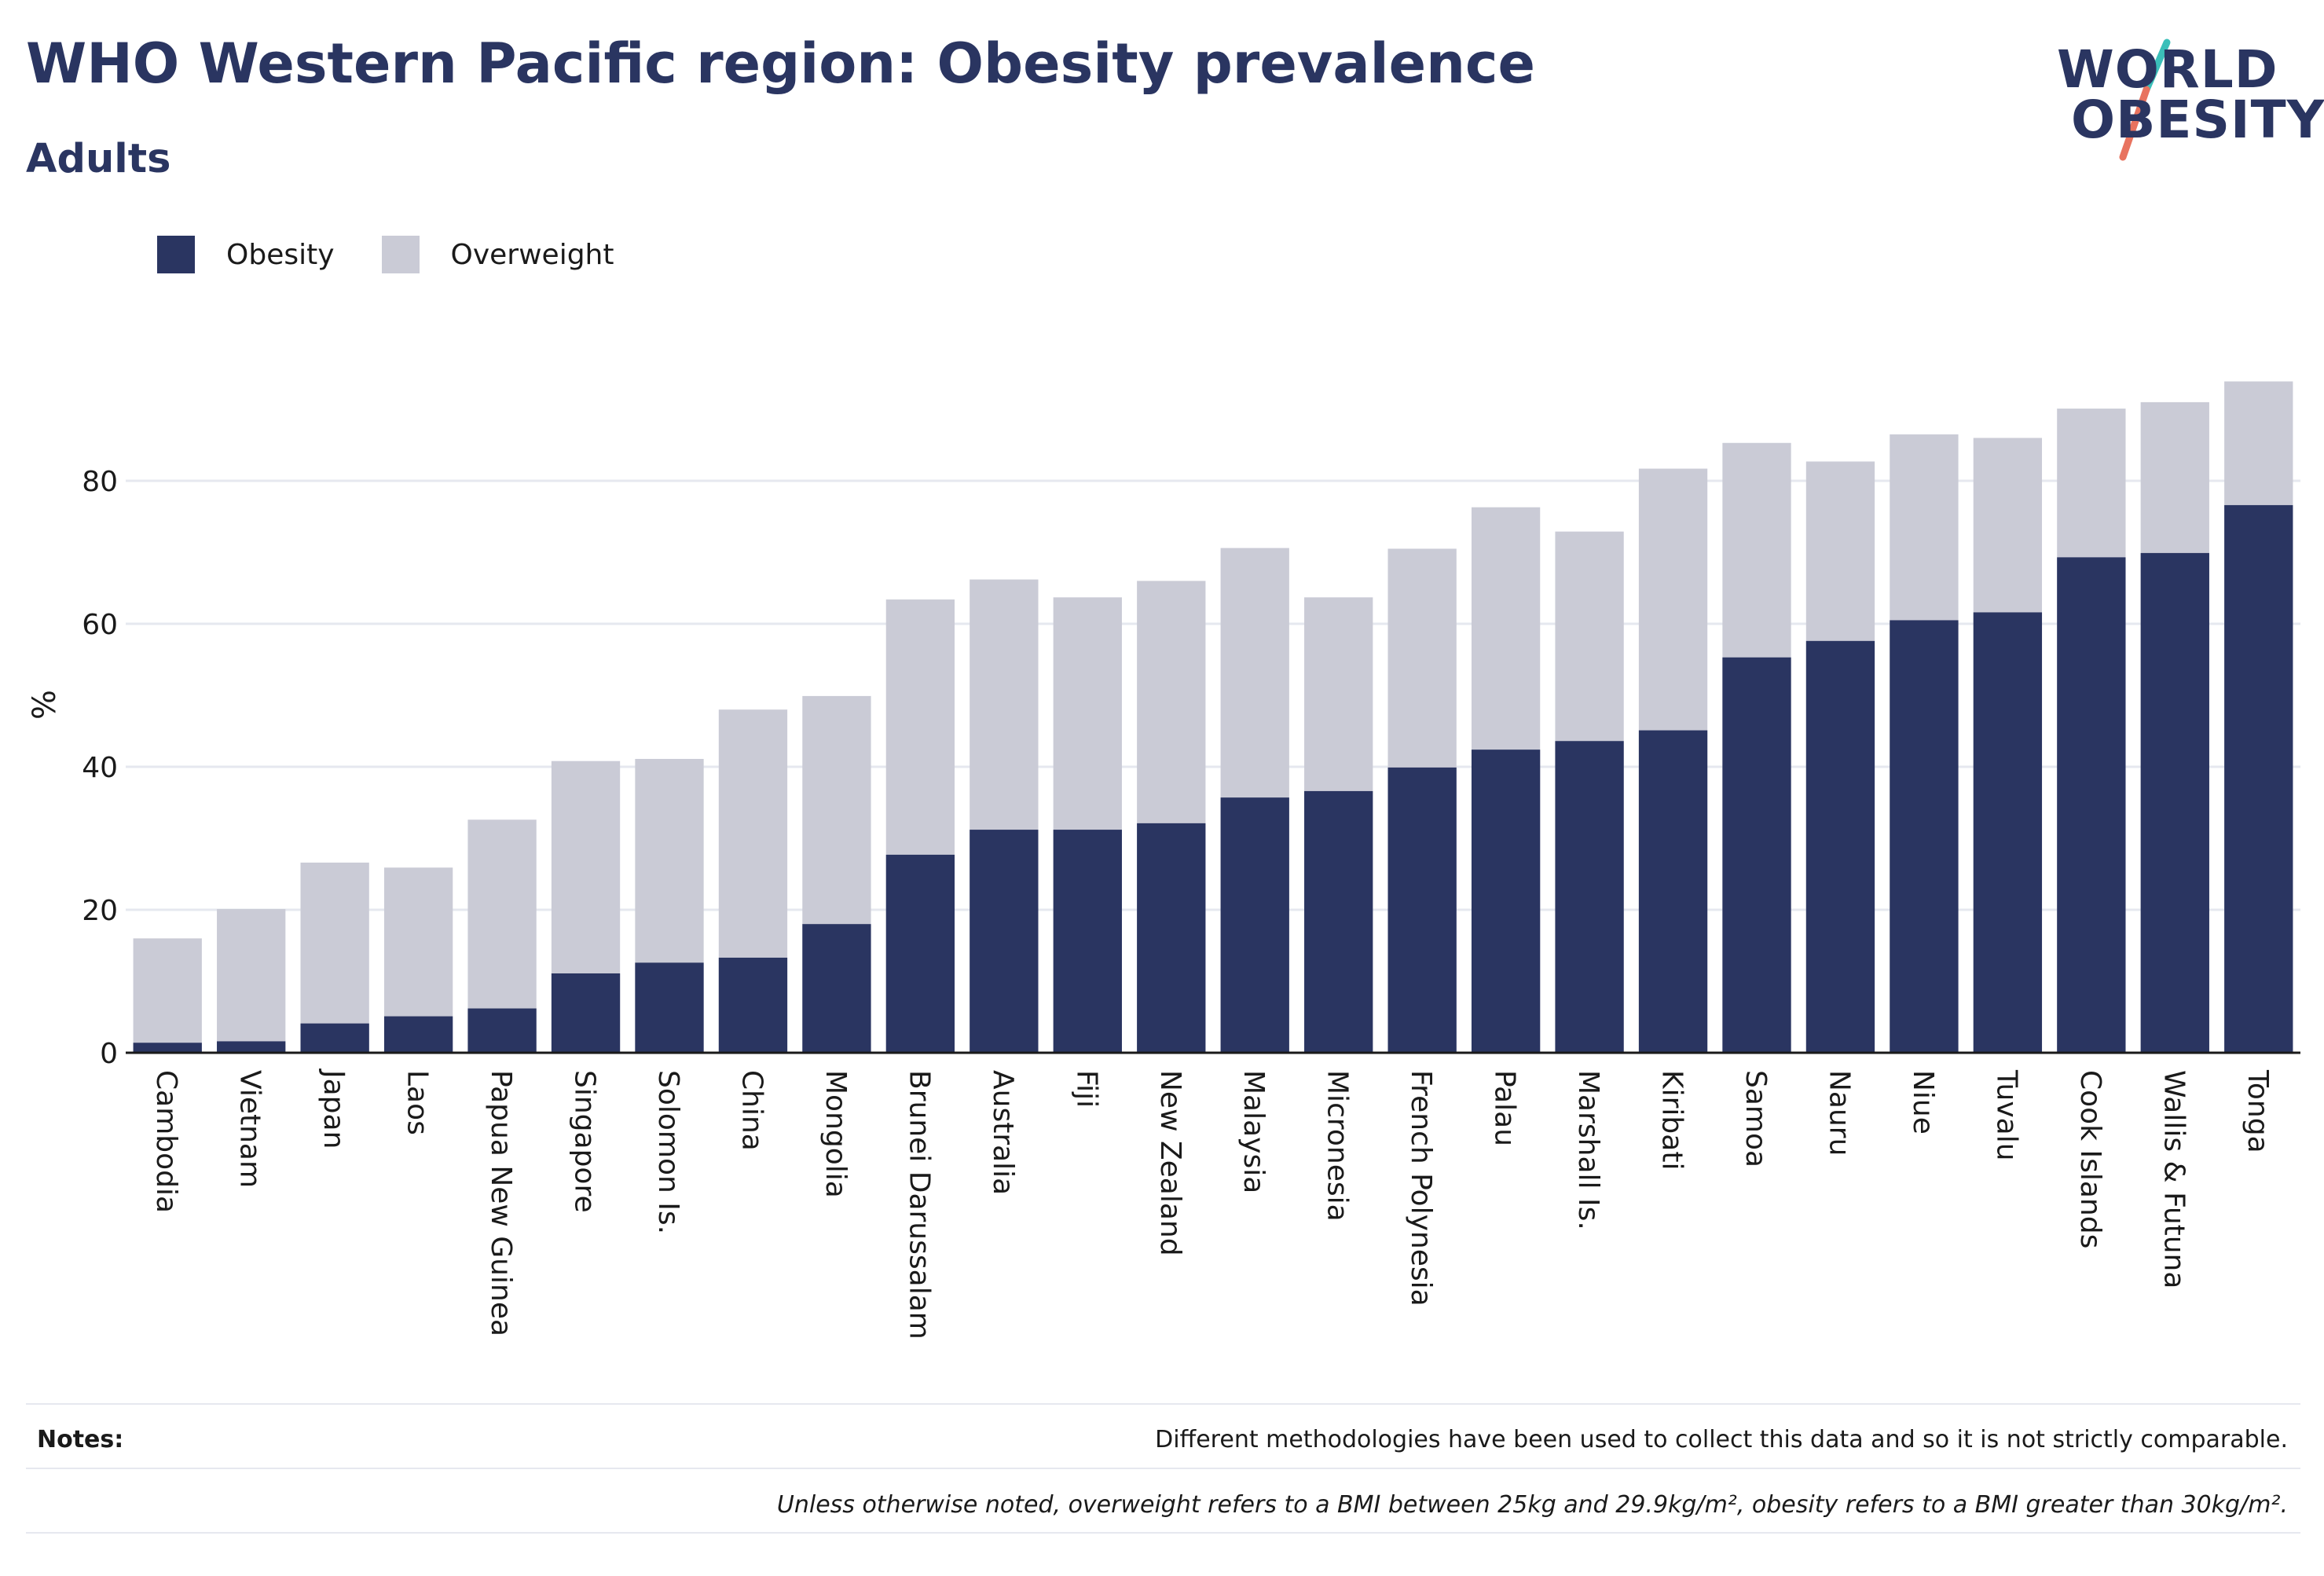 The height and width of the screenshot is (1576, 2324). Describe the element at coordinates (45, 705) in the screenshot. I see `y-axis-label: %` at that location.